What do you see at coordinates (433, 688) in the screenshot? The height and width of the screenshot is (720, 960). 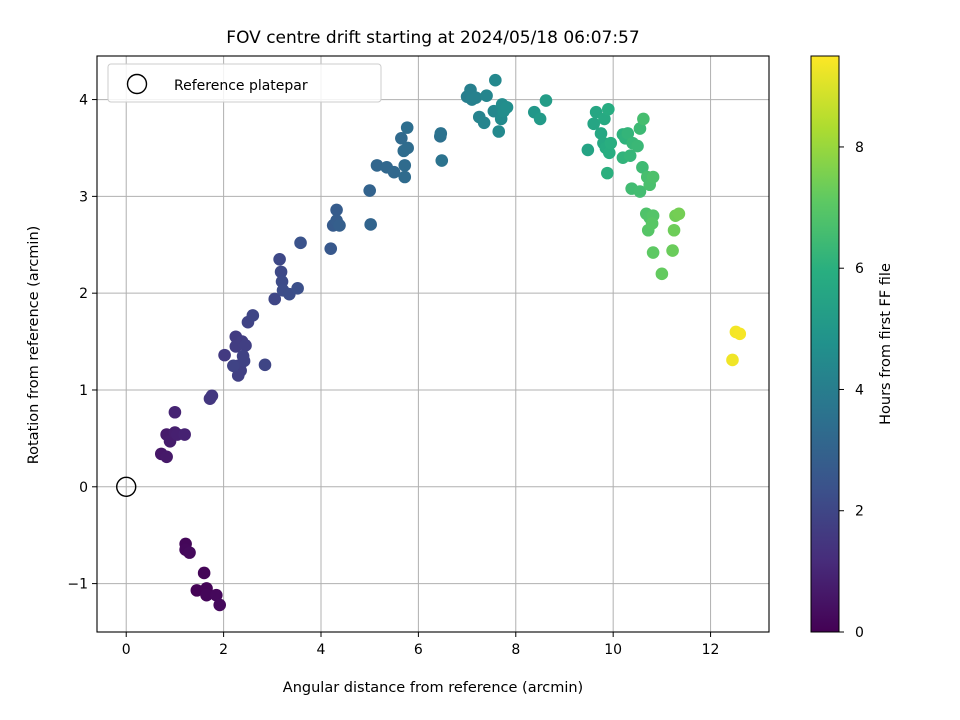 I see `x-axis-label: Angular distance from reference (arcmin)` at bounding box center [433, 688].